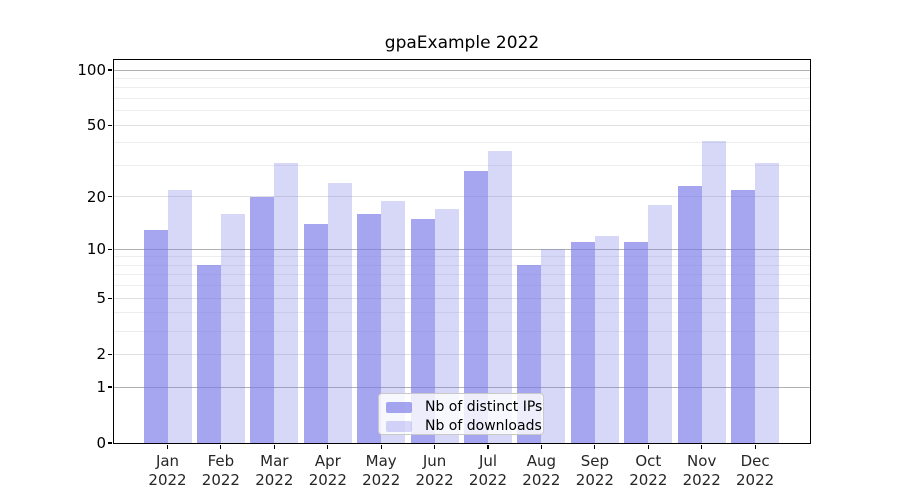  What do you see at coordinates (96, 125) in the screenshot?
I see `y-tick-label: 50` at bounding box center [96, 125].